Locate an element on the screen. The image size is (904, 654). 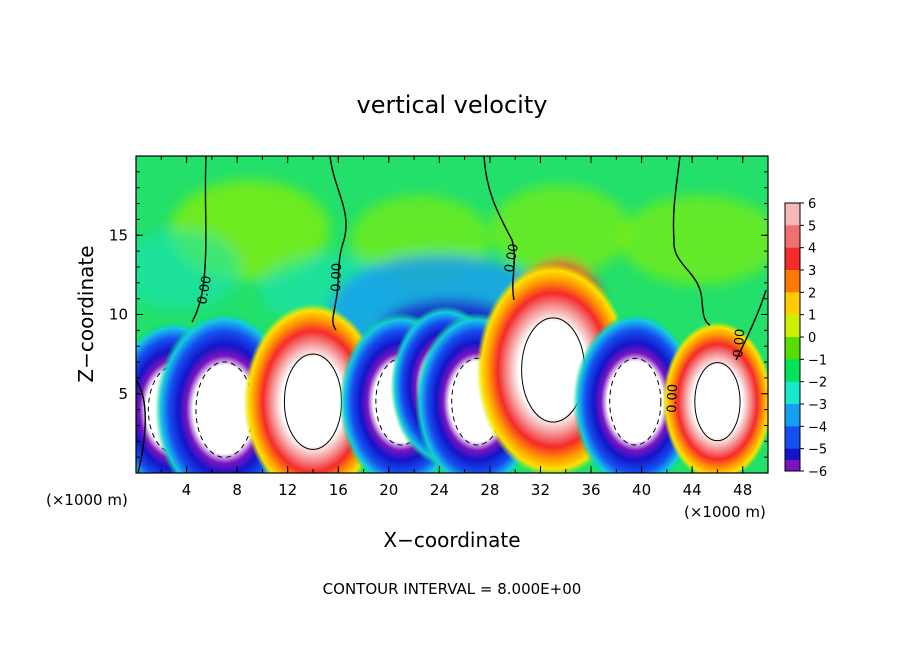
x-tick-label-4: 4 is located at coordinates (187, 490).